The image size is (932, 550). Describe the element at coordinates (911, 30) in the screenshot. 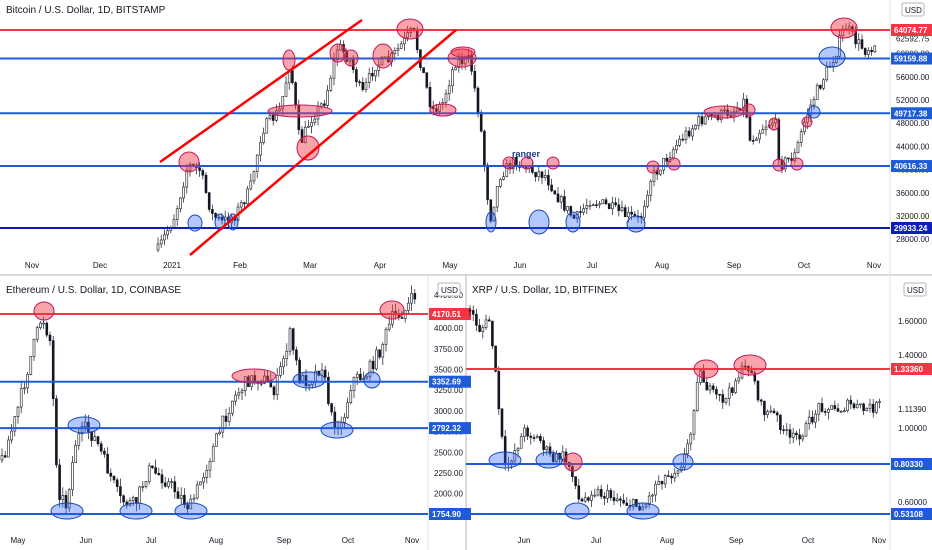

I see `price-label: 64074.77` at that location.